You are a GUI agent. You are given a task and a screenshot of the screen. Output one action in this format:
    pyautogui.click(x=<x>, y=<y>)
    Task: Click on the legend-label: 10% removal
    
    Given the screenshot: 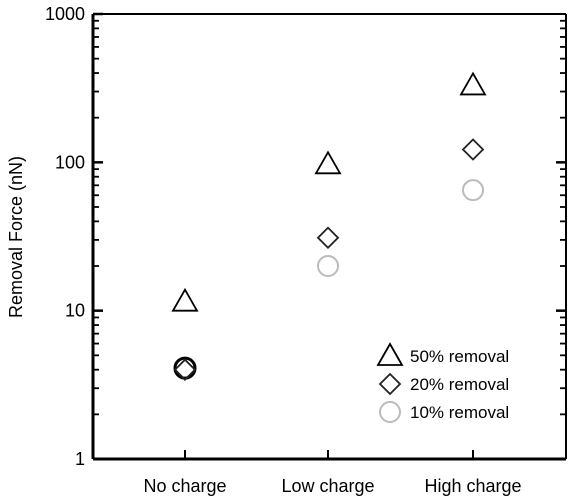 What is the action you would take?
    pyautogui.click(x=459, y=412)
    